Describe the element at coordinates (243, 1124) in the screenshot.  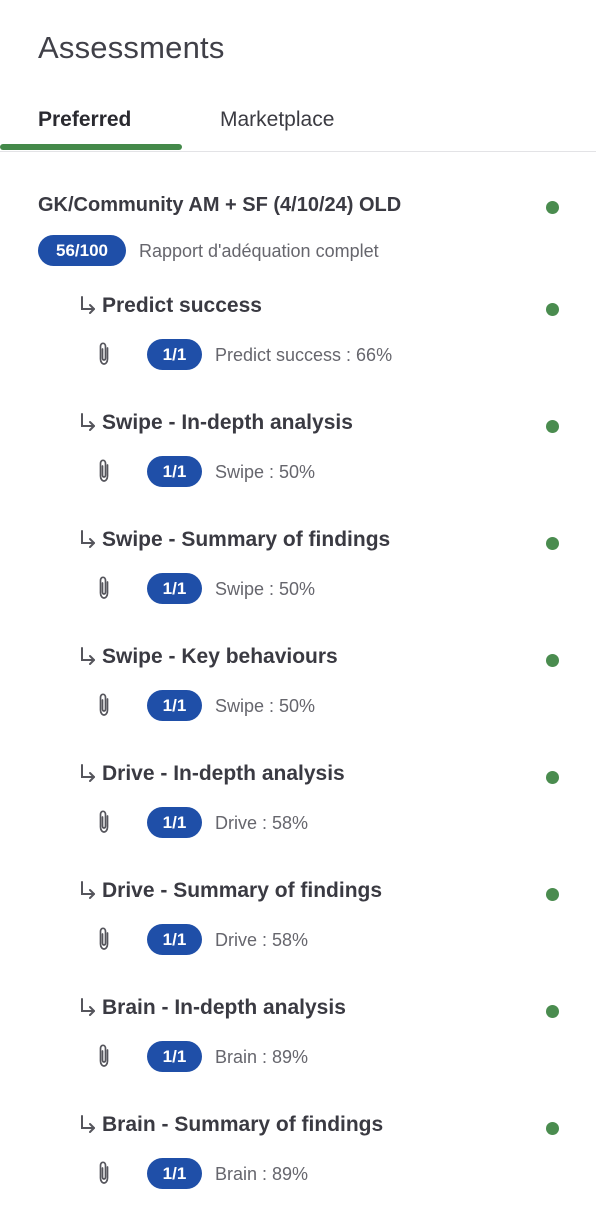
I see `sub-assessment-title: Brain - Summary of findings` at that location.